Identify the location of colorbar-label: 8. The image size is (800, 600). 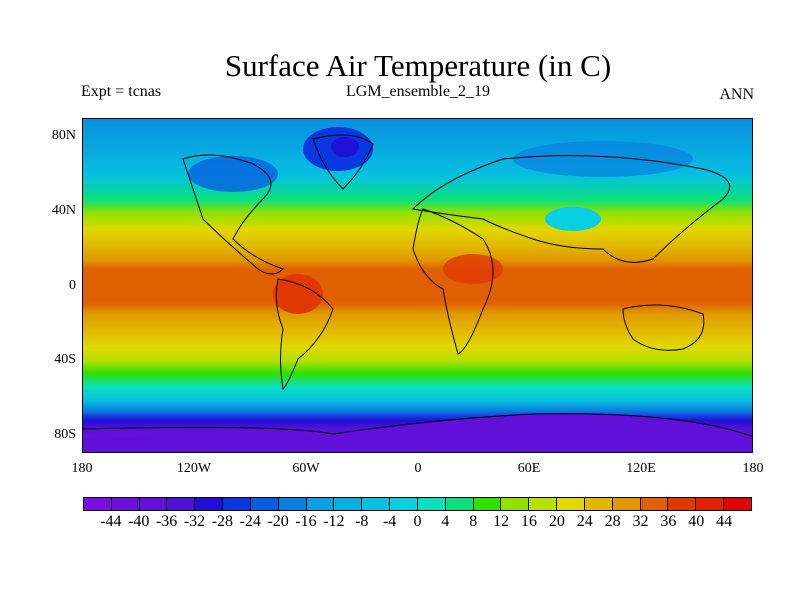
(473, 521).